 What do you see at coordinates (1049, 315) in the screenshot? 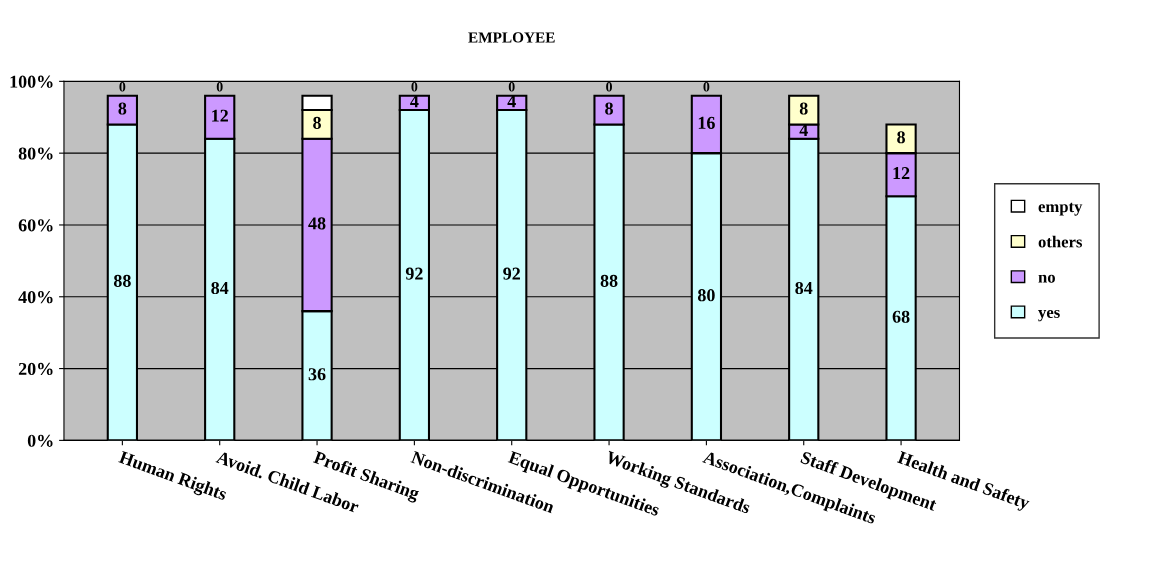
I see `legend-label: yes` at bounding box center [1049, 315].